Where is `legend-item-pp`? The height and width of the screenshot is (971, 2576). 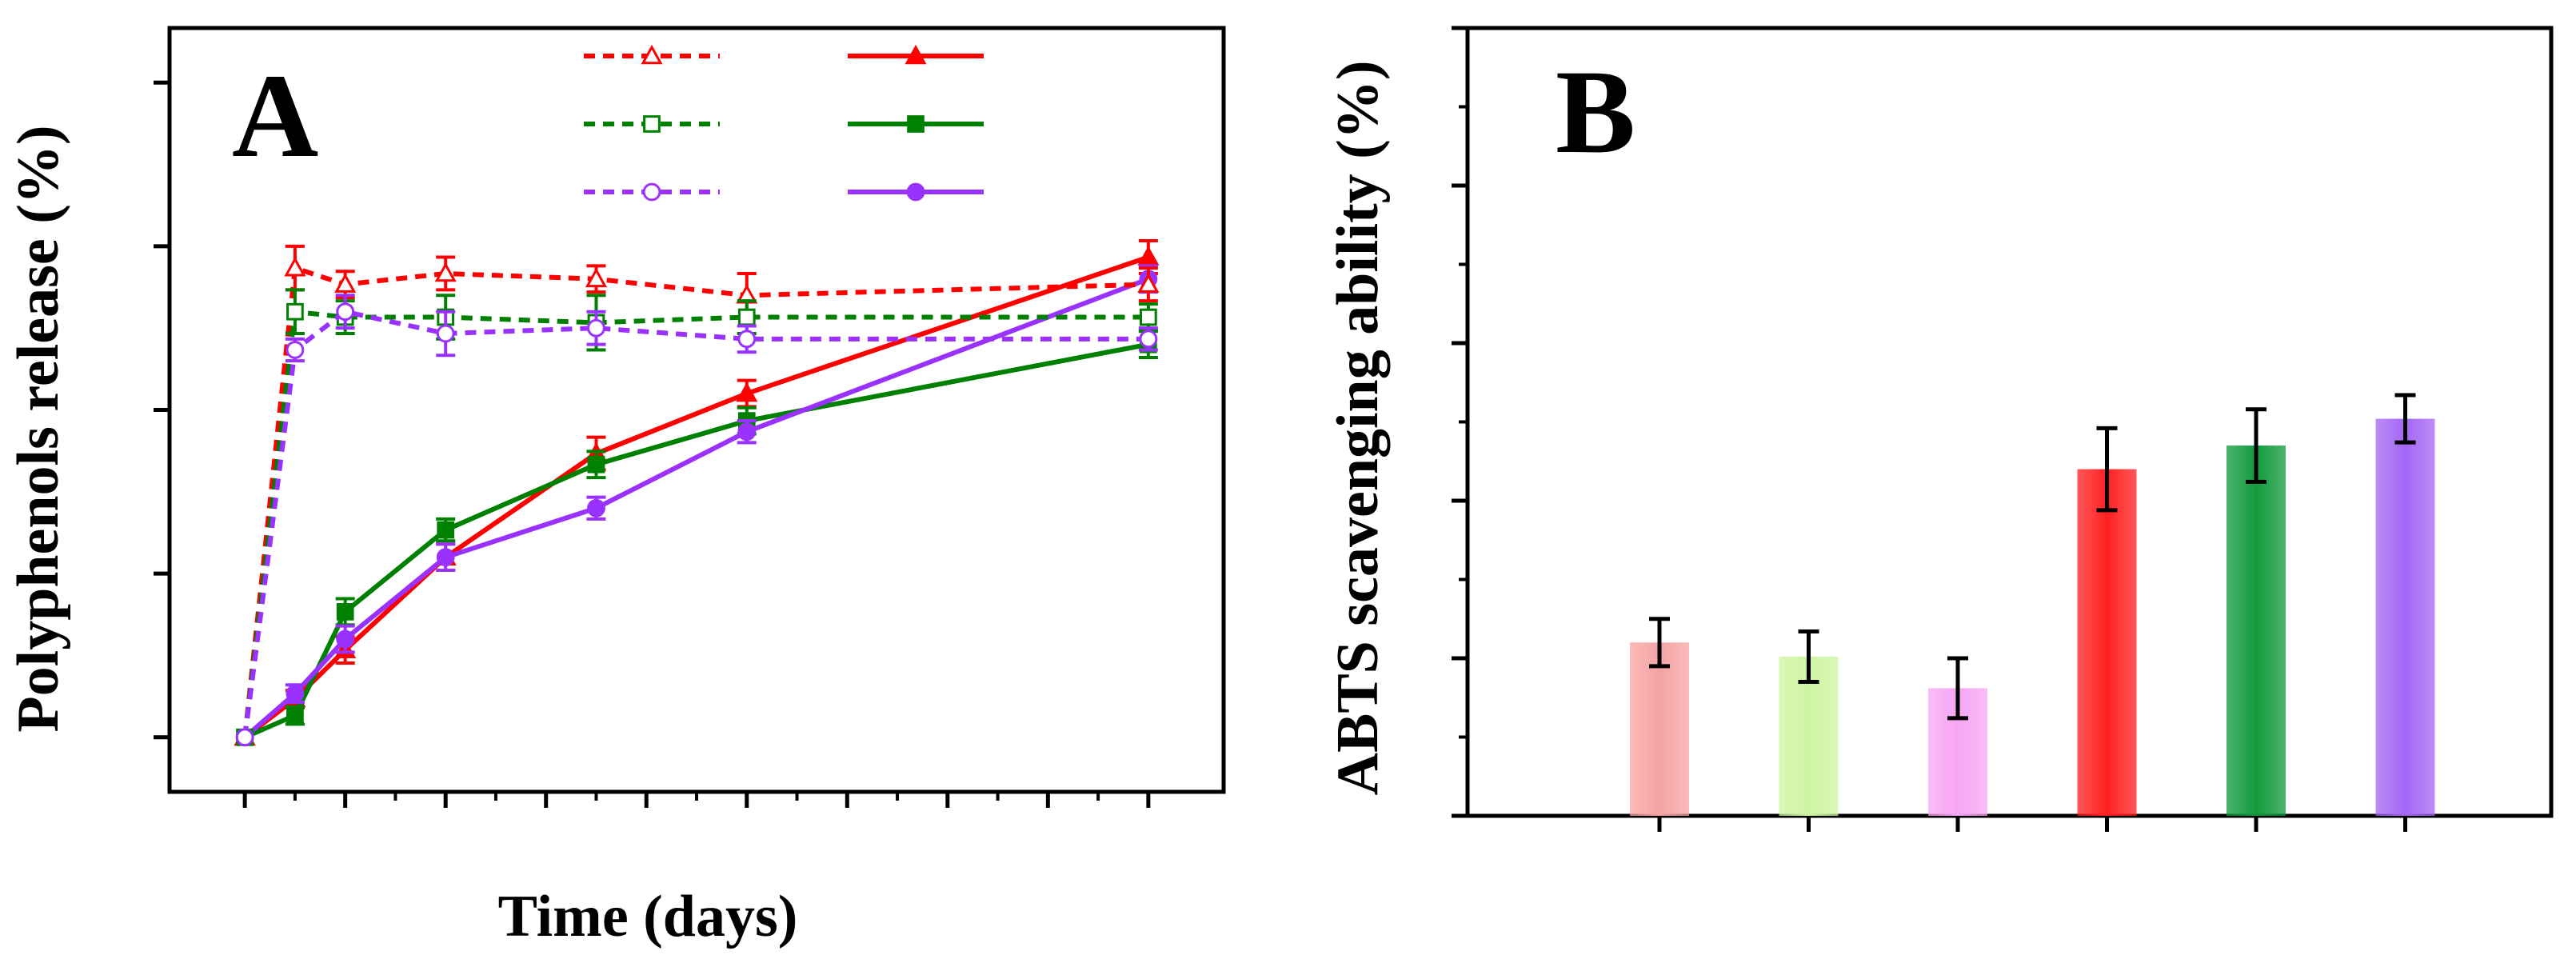
legend-item-pp is located at coordinates (652, 192).